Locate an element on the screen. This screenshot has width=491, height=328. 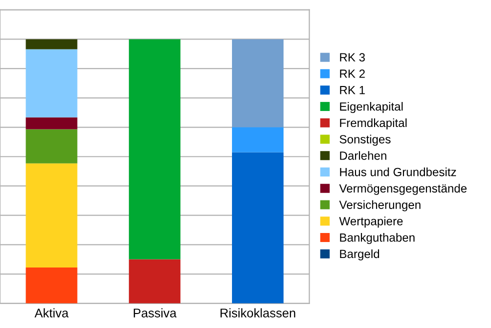
legend-label: Wertpapiere is located at coordinates (371, 222).